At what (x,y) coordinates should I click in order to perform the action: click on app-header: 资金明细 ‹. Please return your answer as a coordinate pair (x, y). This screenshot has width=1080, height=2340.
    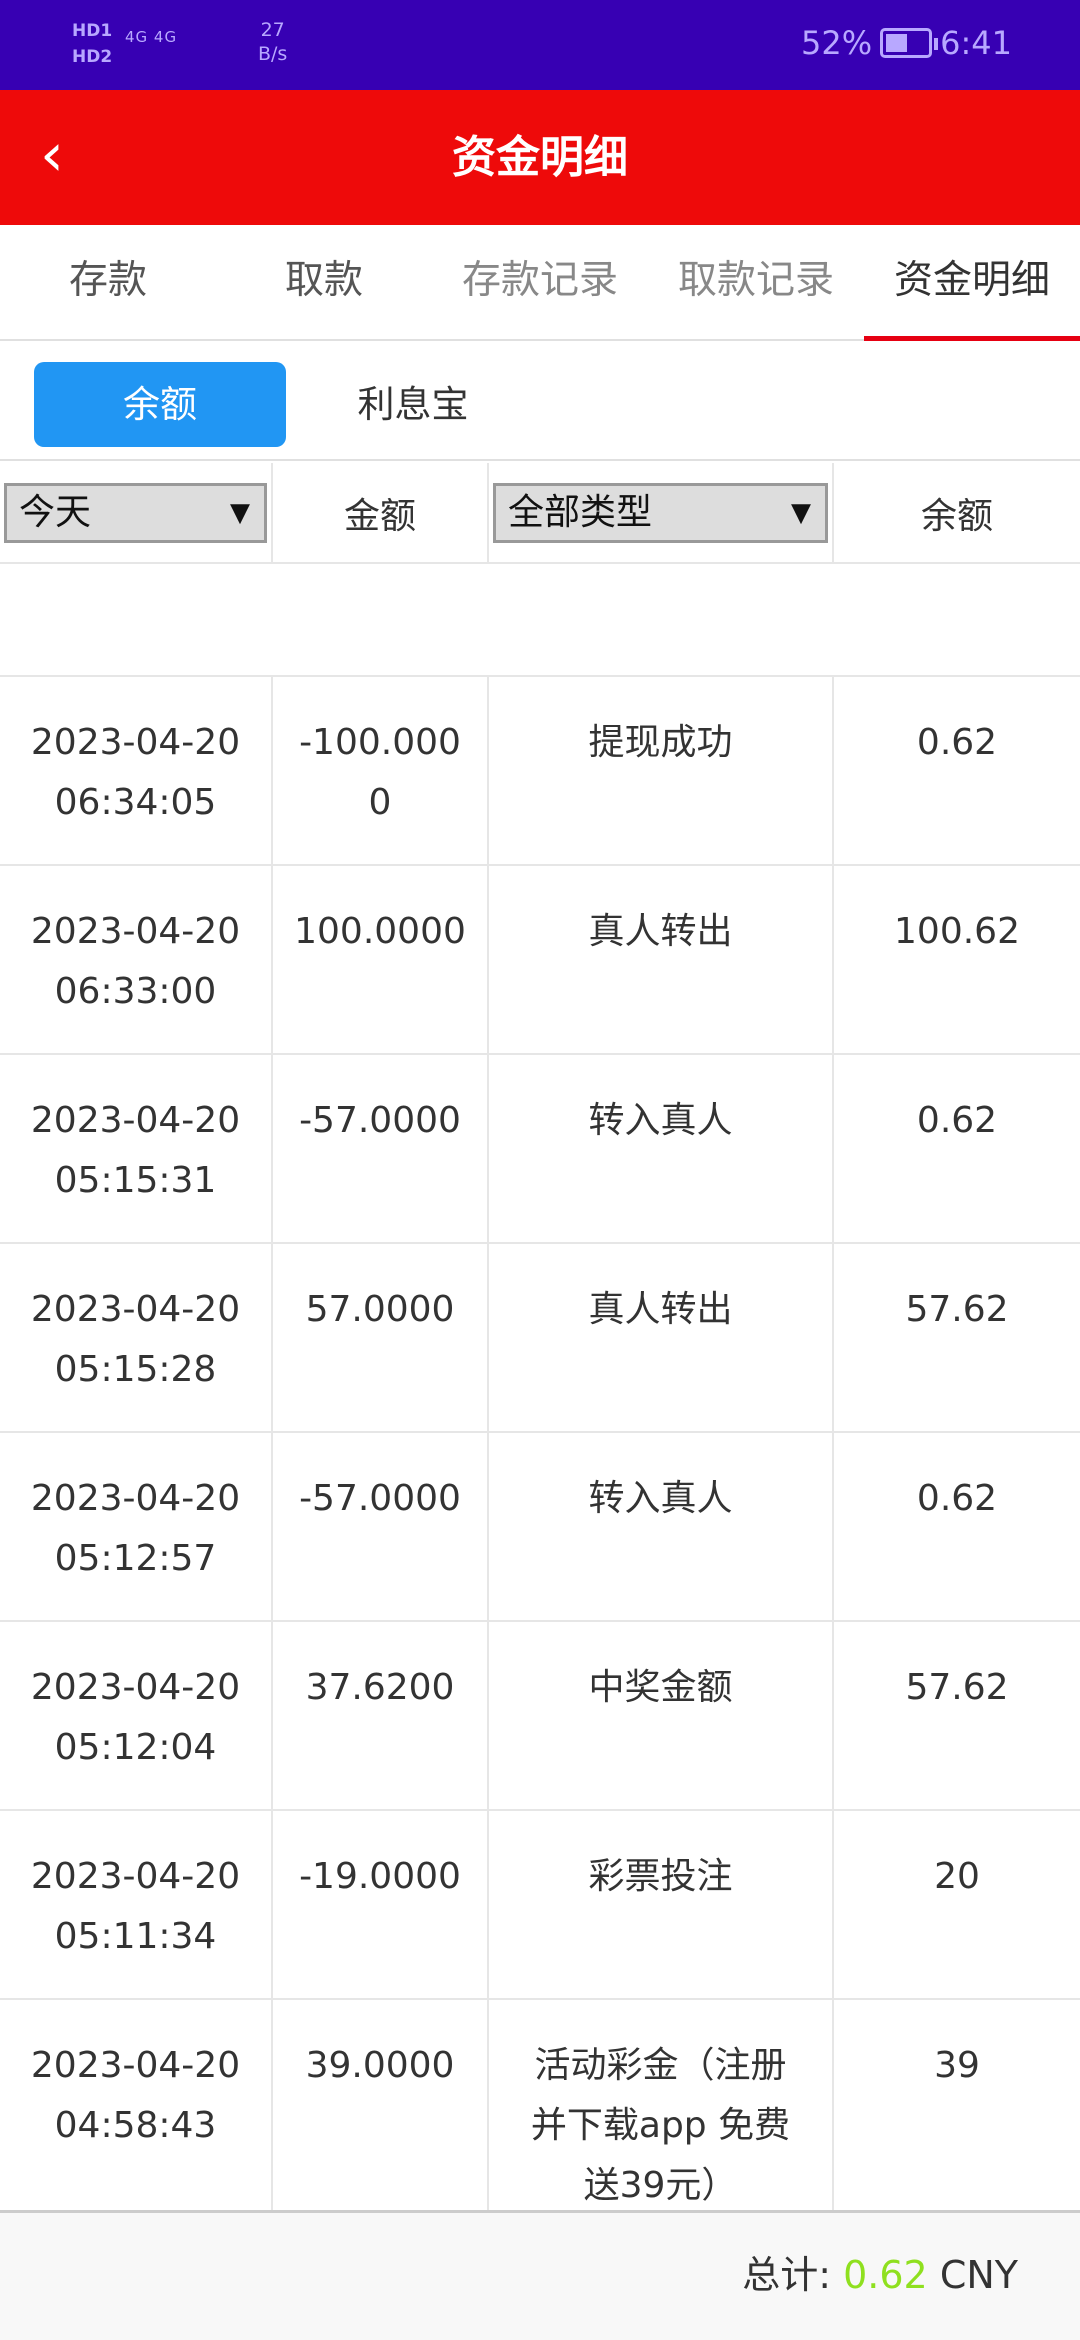
    Looking at the image, I should click on (540, 157).